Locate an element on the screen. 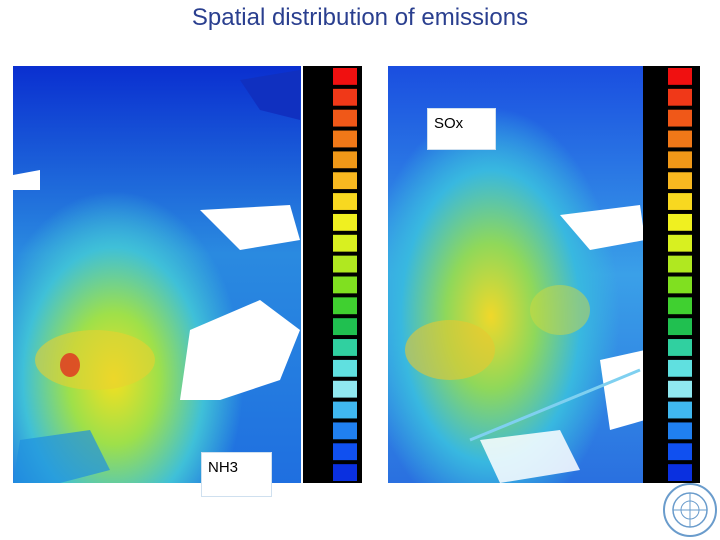 The image size is (720, 540). map-label: SOx is located at coordinates (461, 129).